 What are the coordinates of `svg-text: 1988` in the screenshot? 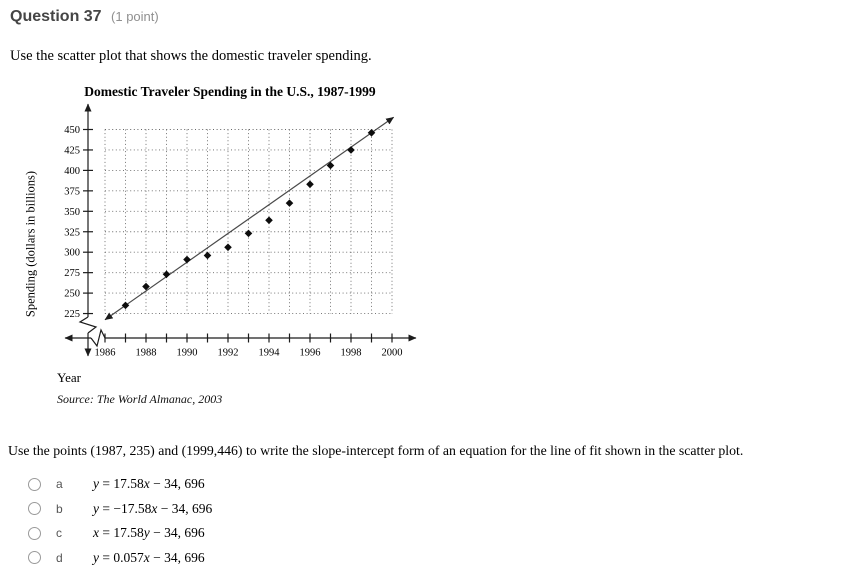 It's located at (146, 353).